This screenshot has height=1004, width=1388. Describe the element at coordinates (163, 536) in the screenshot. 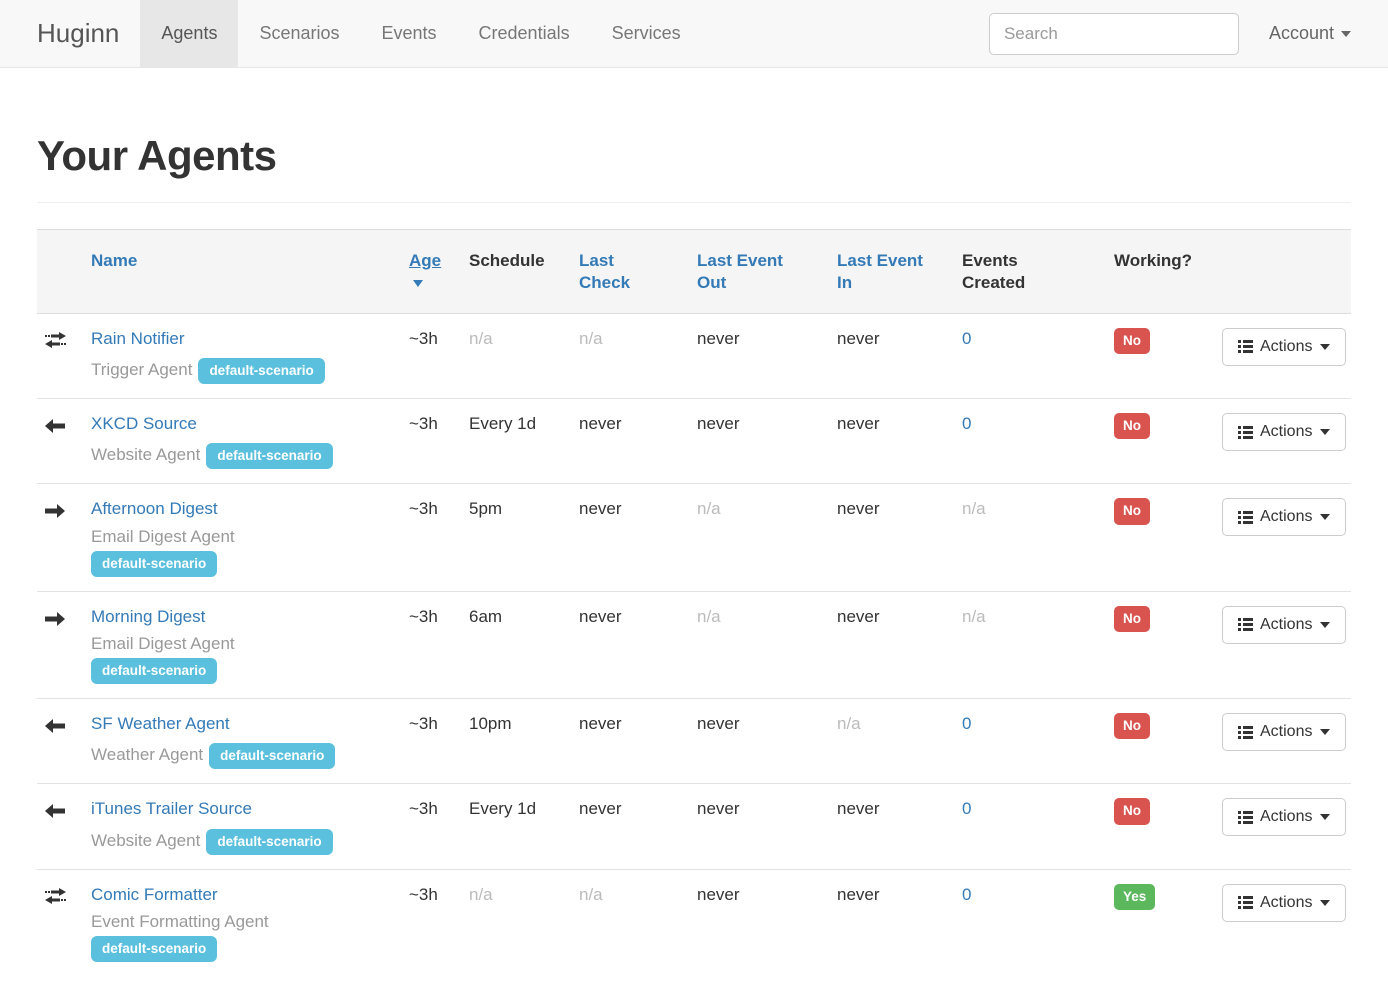

I see `agent-type-label: Email Digest Agent` at that location.